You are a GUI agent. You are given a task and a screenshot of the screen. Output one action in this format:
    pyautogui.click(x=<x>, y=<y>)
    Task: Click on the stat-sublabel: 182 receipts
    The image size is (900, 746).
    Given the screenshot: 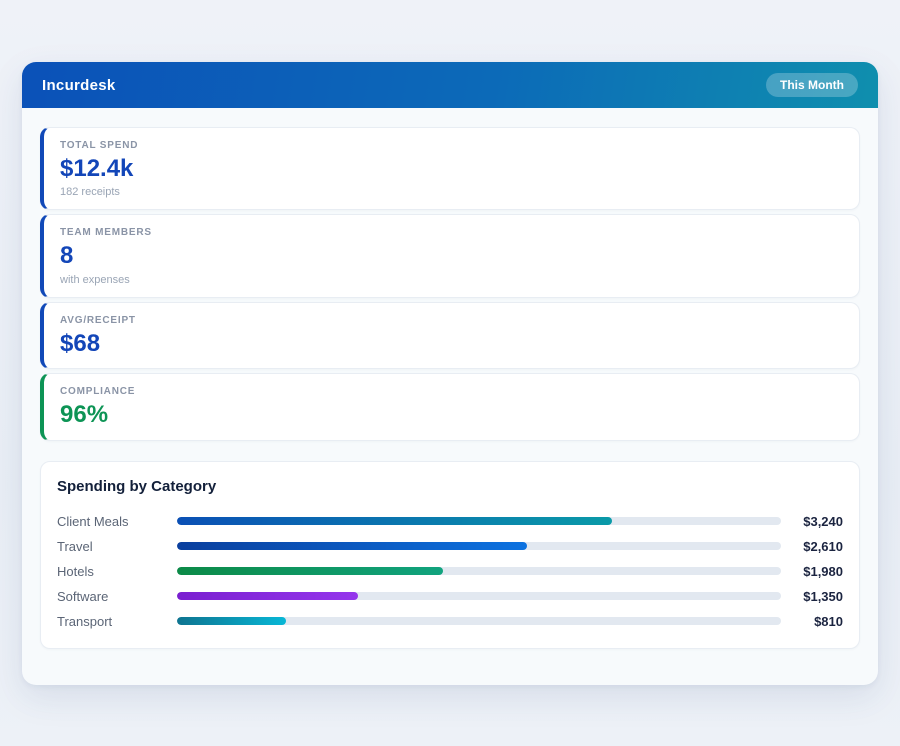 What is the action you would take?
    pyautogui.click(x=90, y=192)
    